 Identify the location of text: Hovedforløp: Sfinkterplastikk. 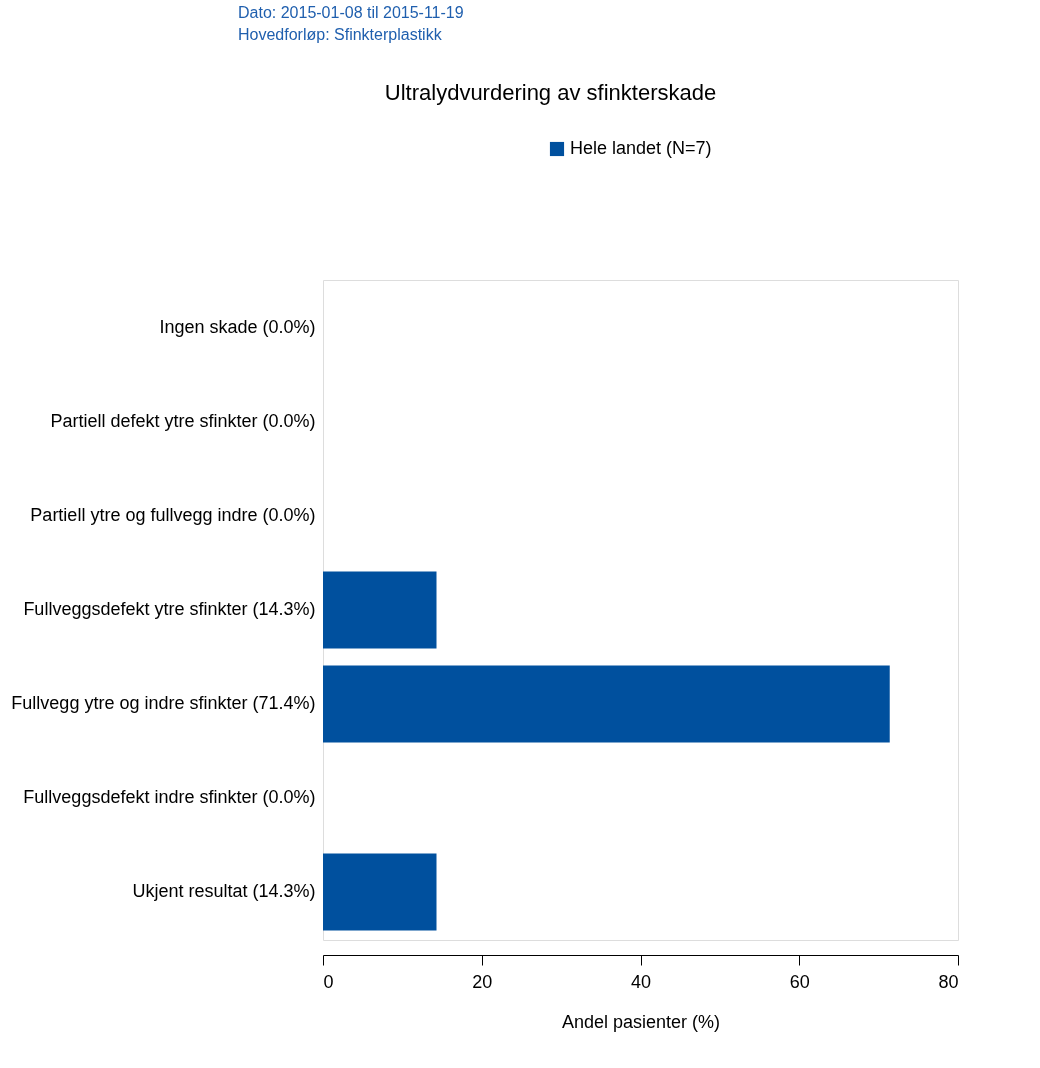
(340, 34).